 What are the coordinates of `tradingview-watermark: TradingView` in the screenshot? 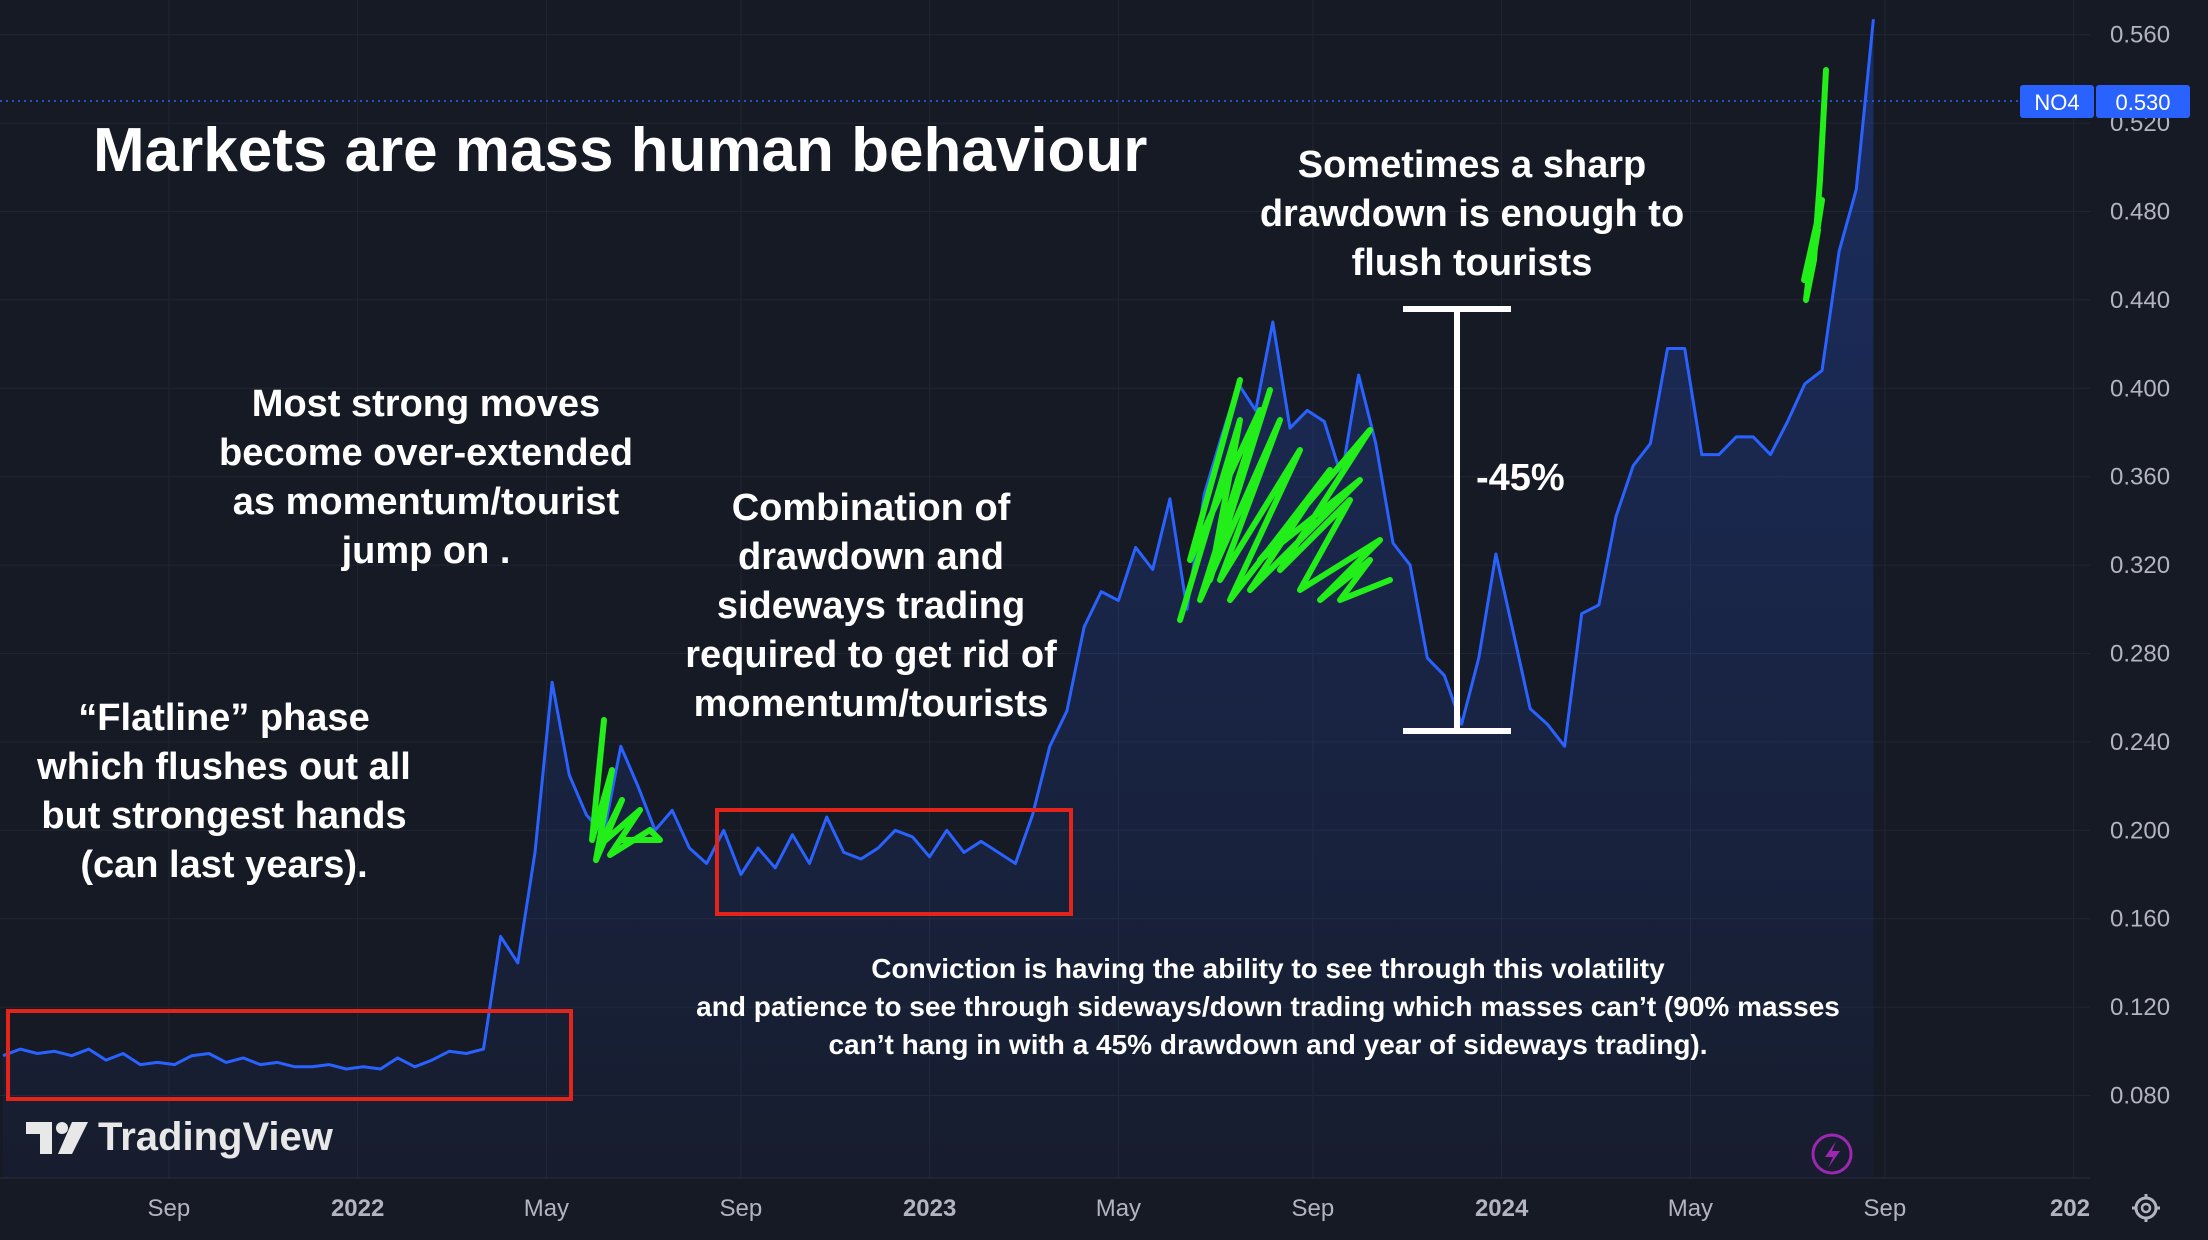 It's located at (180, 1137).